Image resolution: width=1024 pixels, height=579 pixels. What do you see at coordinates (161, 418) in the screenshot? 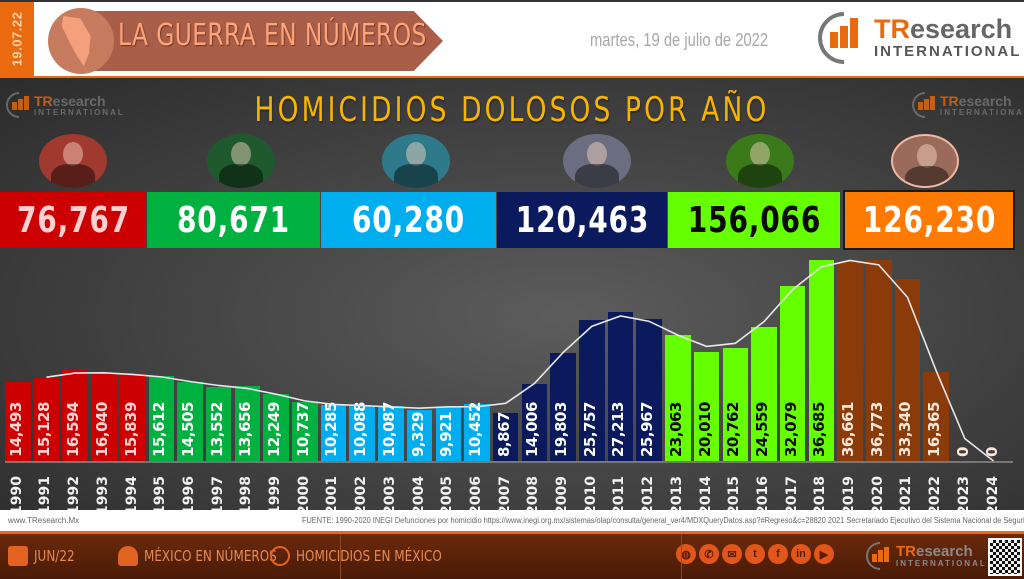
I see `bar-1995: 15,612` at bounding box center [161, 418].